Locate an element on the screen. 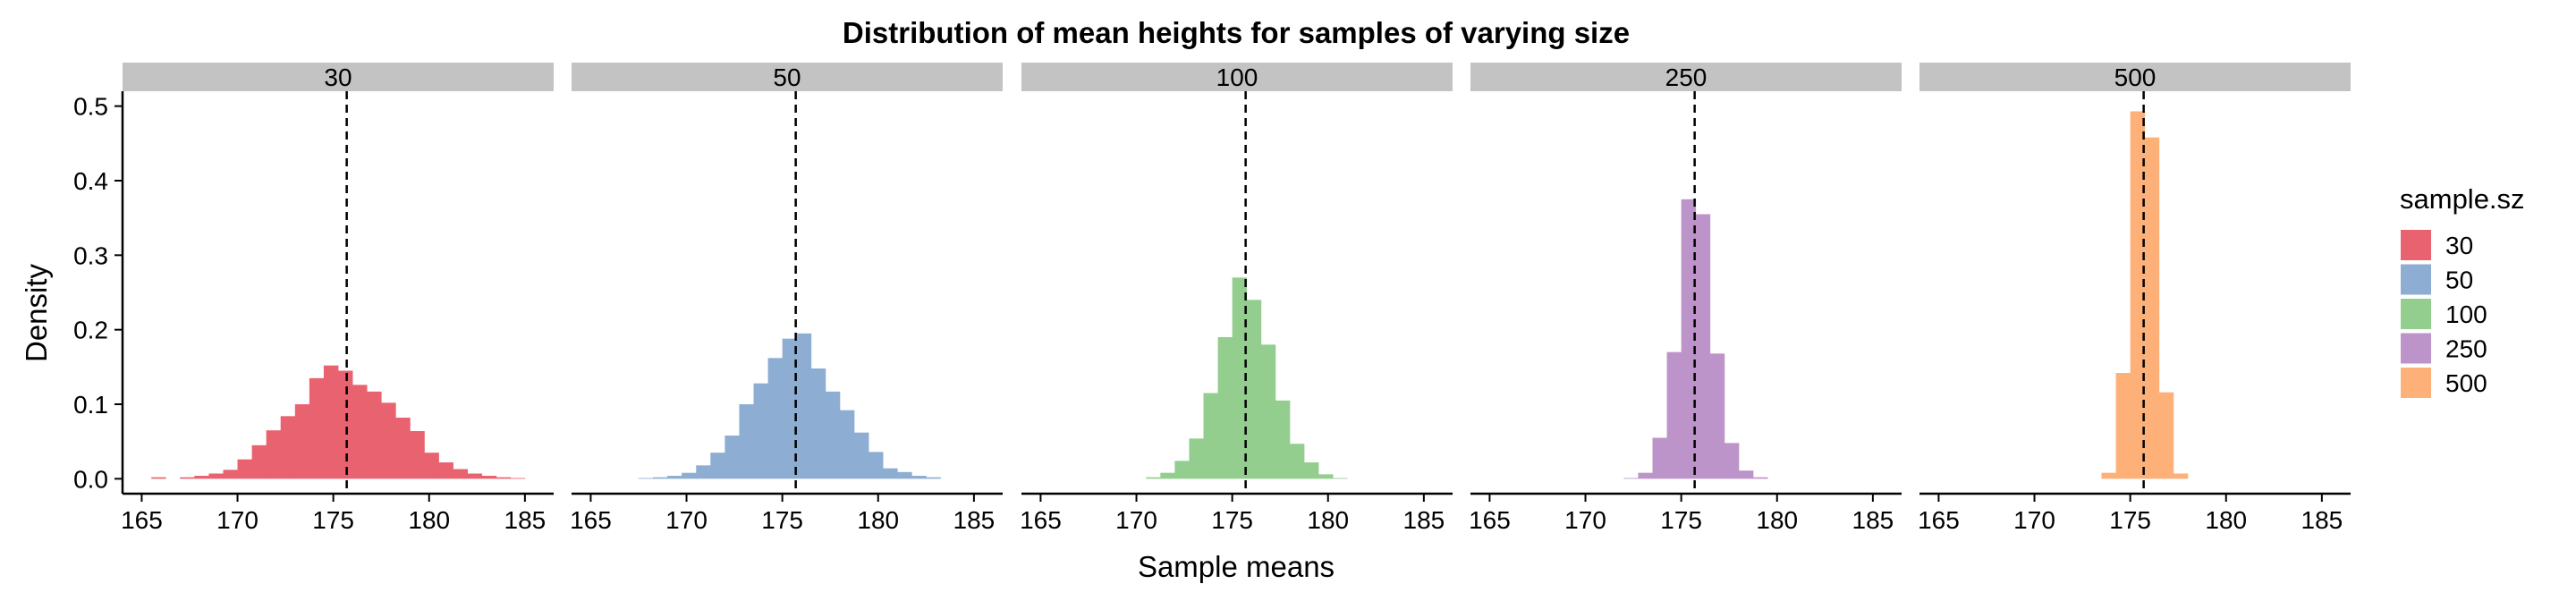 This screenshot has height=601, width=2576. facet-strip-label: 500 is located at coordinates (2135, 77).